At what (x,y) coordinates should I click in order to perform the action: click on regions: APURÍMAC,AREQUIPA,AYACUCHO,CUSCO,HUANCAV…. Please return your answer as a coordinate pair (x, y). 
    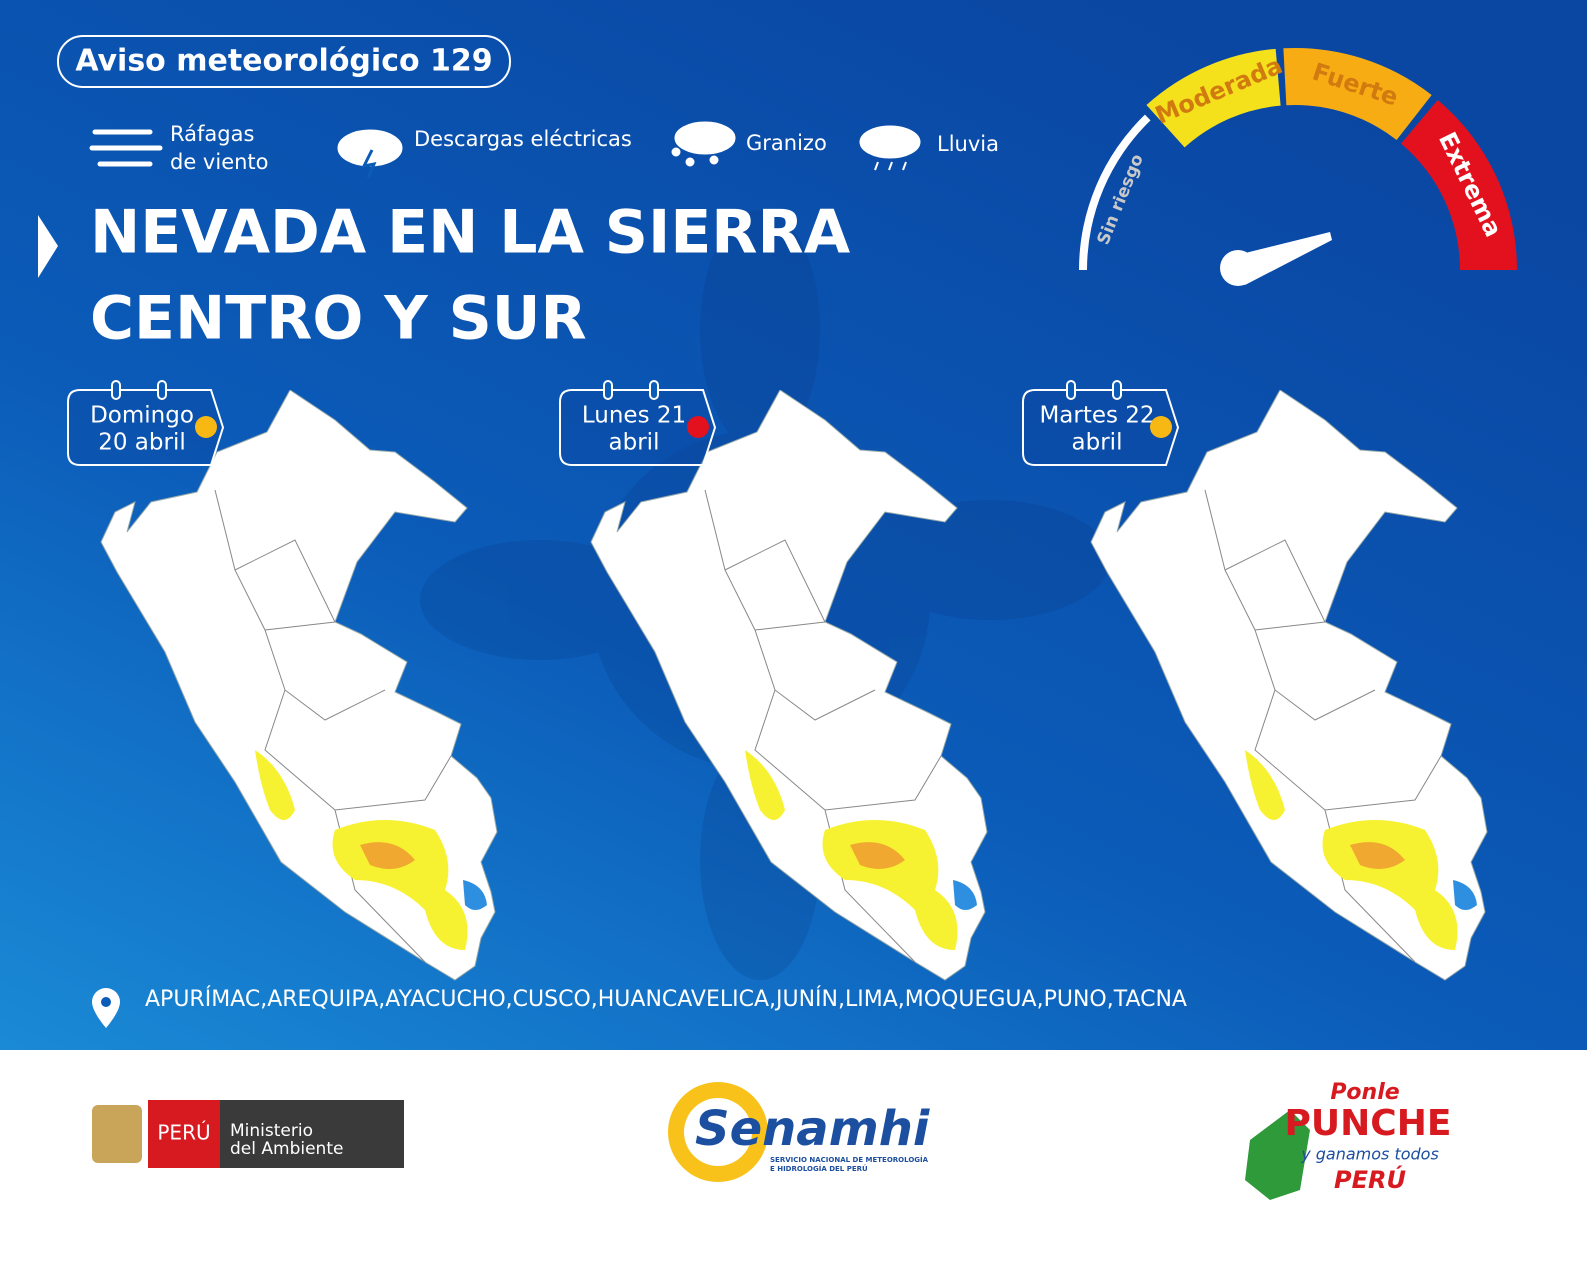
    Looking at the image, I should click on (666, 999).